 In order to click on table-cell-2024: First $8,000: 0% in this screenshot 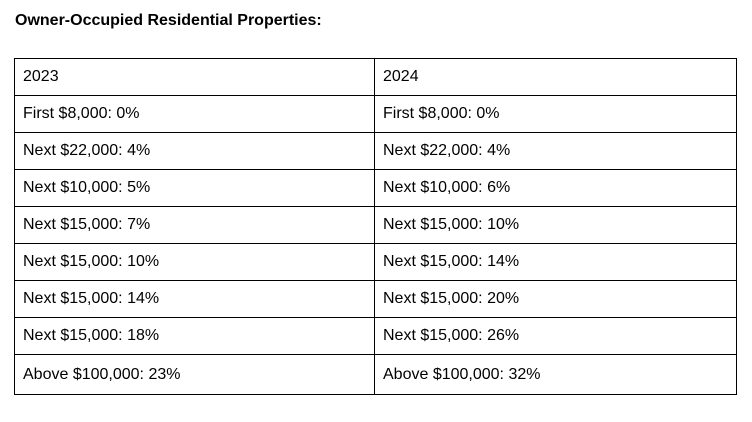, I will do `click(555, 114)`.